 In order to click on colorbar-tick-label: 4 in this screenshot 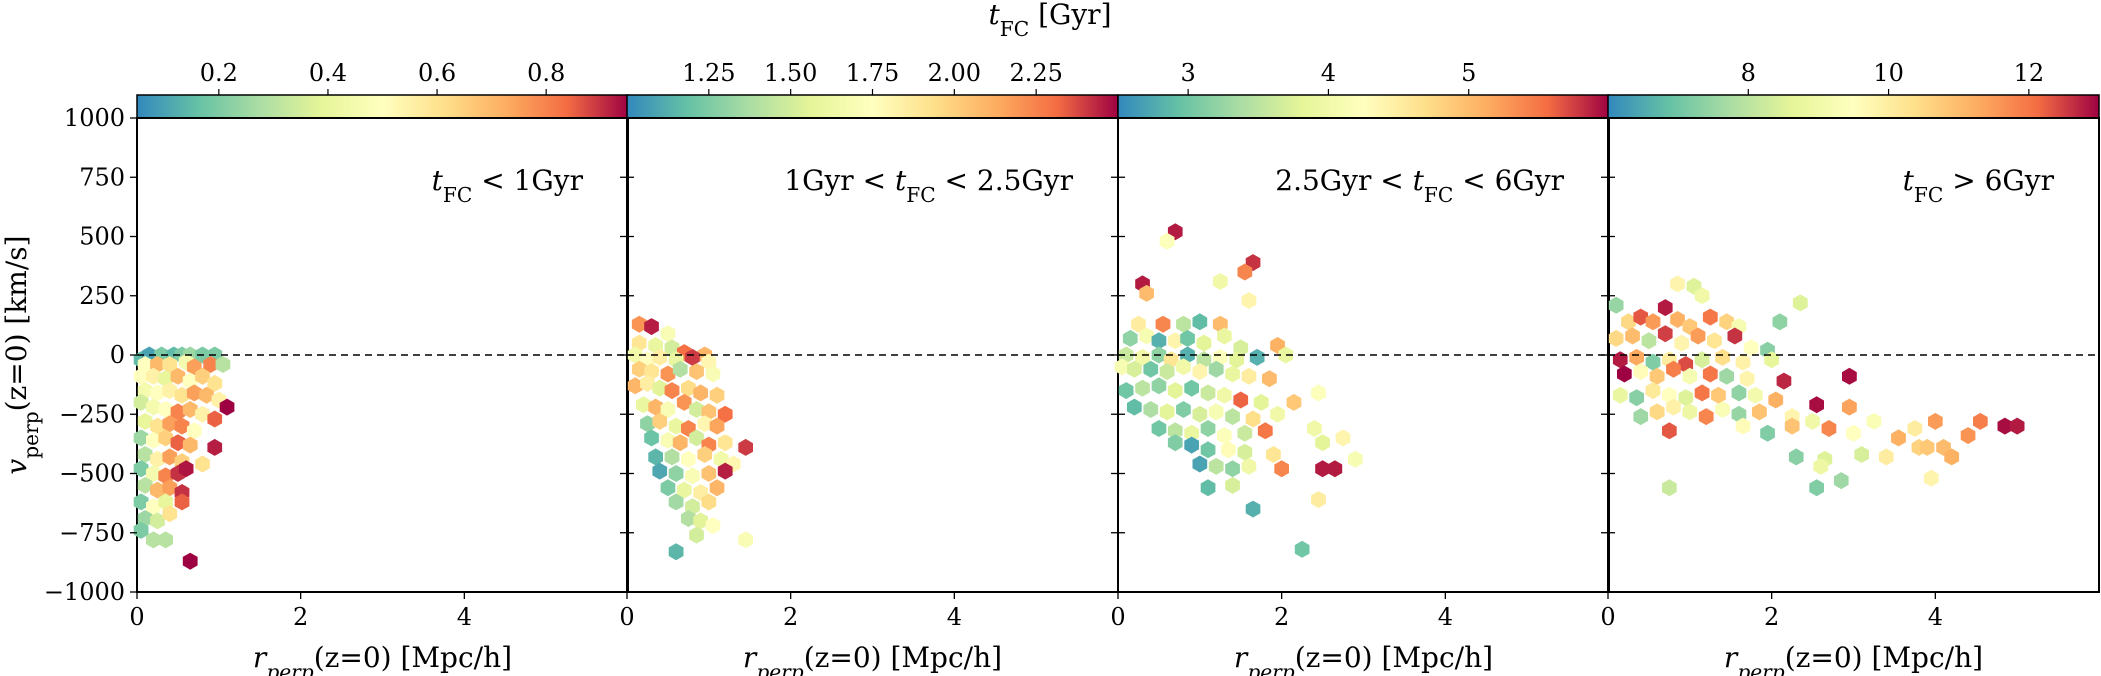, I will do `click(1328, 73)`.